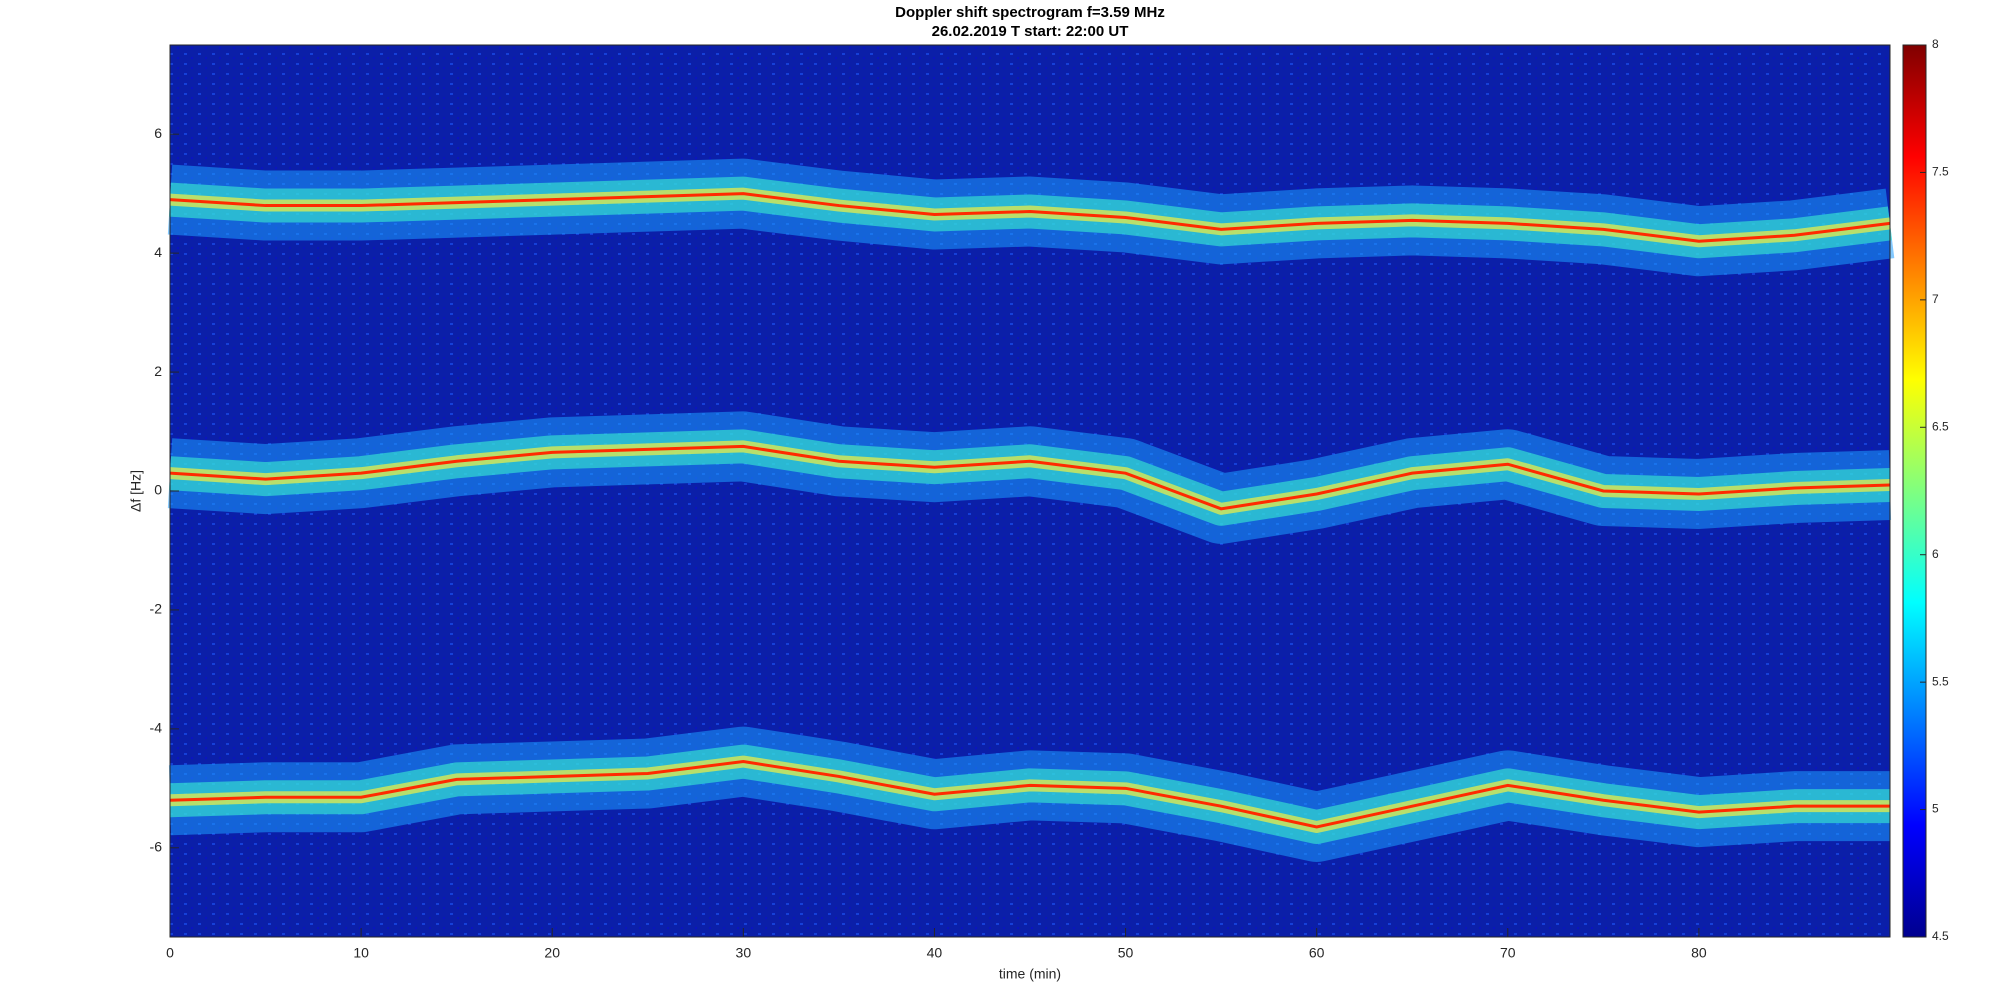  What do you see at coordinates (1935, 809) in the screenshot?
I see `colorbar-tick-label: 5` at bounding box center [1935, 809].